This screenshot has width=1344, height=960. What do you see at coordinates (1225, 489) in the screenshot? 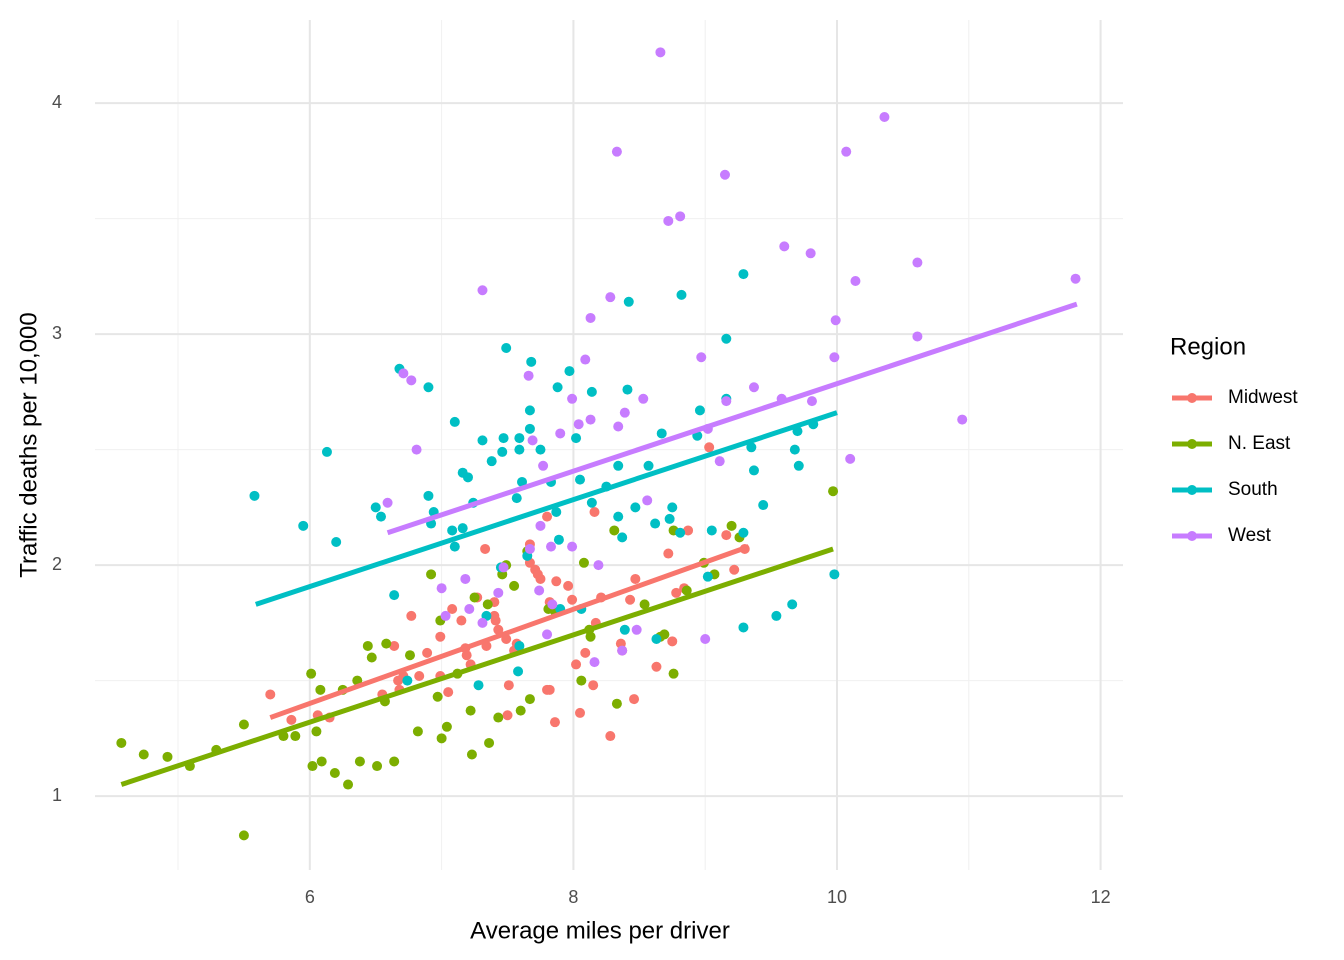
I see `legend-item: South` at bounding box center [1225, 489].